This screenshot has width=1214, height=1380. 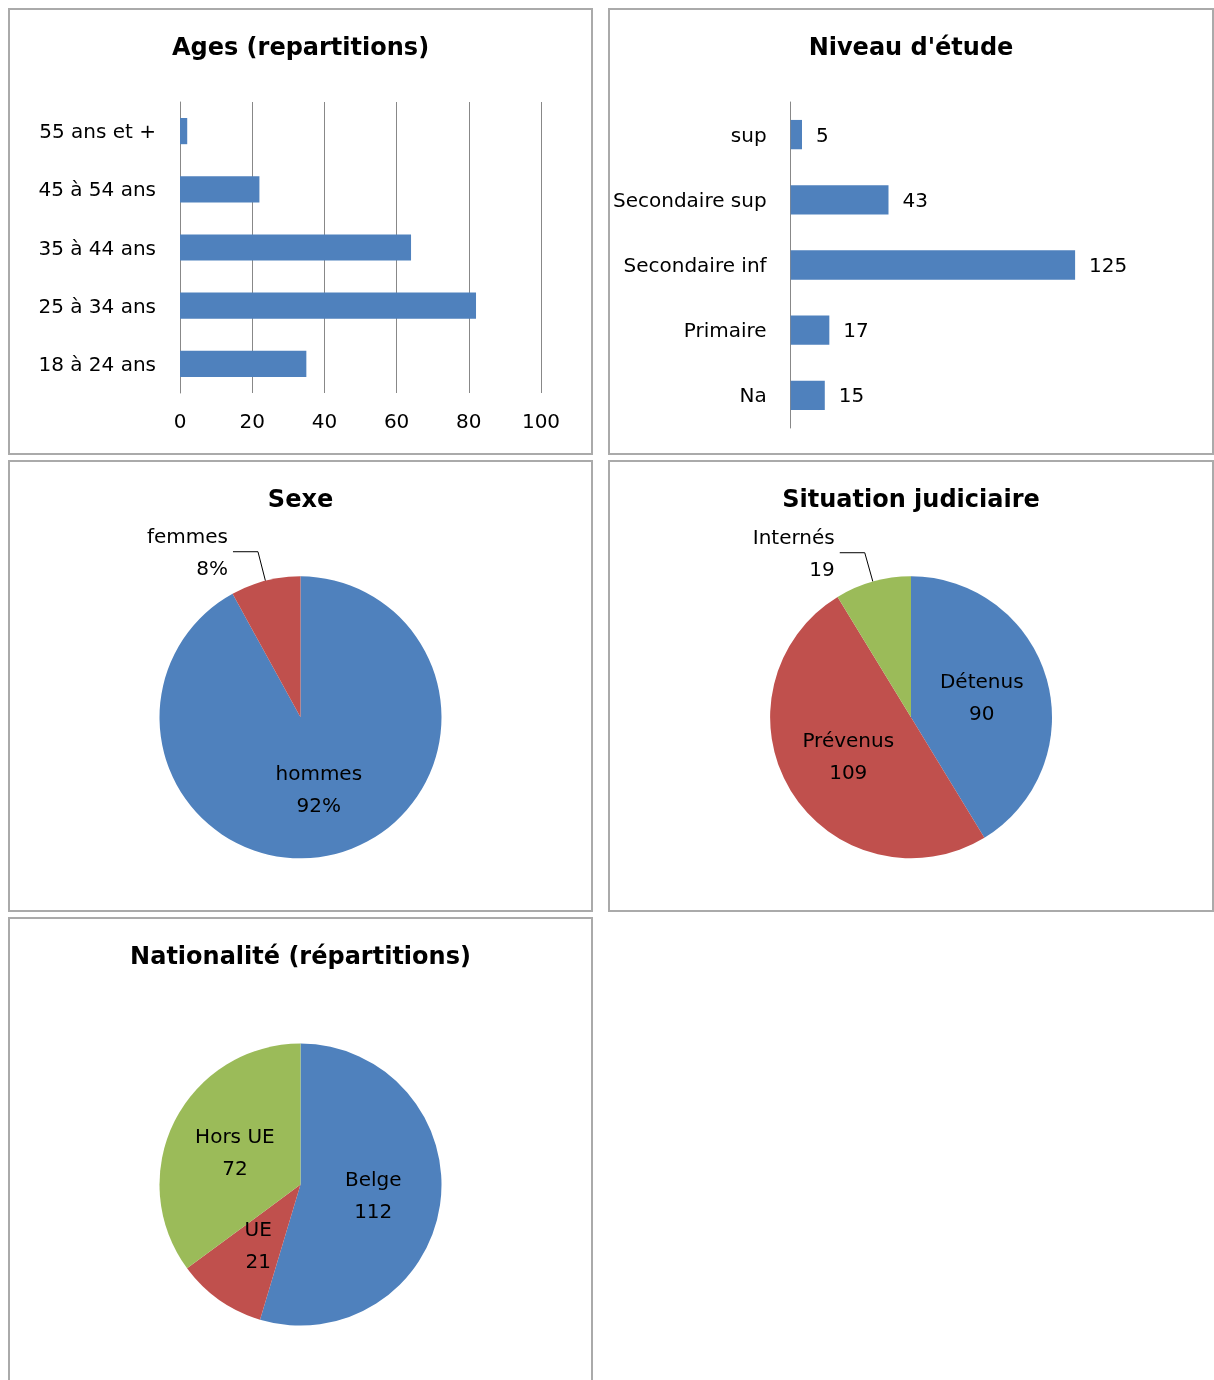 What do you see at coordinates (753, 395) in the screenshot?
I see `y-tick-label: Na` at bounding box center [753, 395].